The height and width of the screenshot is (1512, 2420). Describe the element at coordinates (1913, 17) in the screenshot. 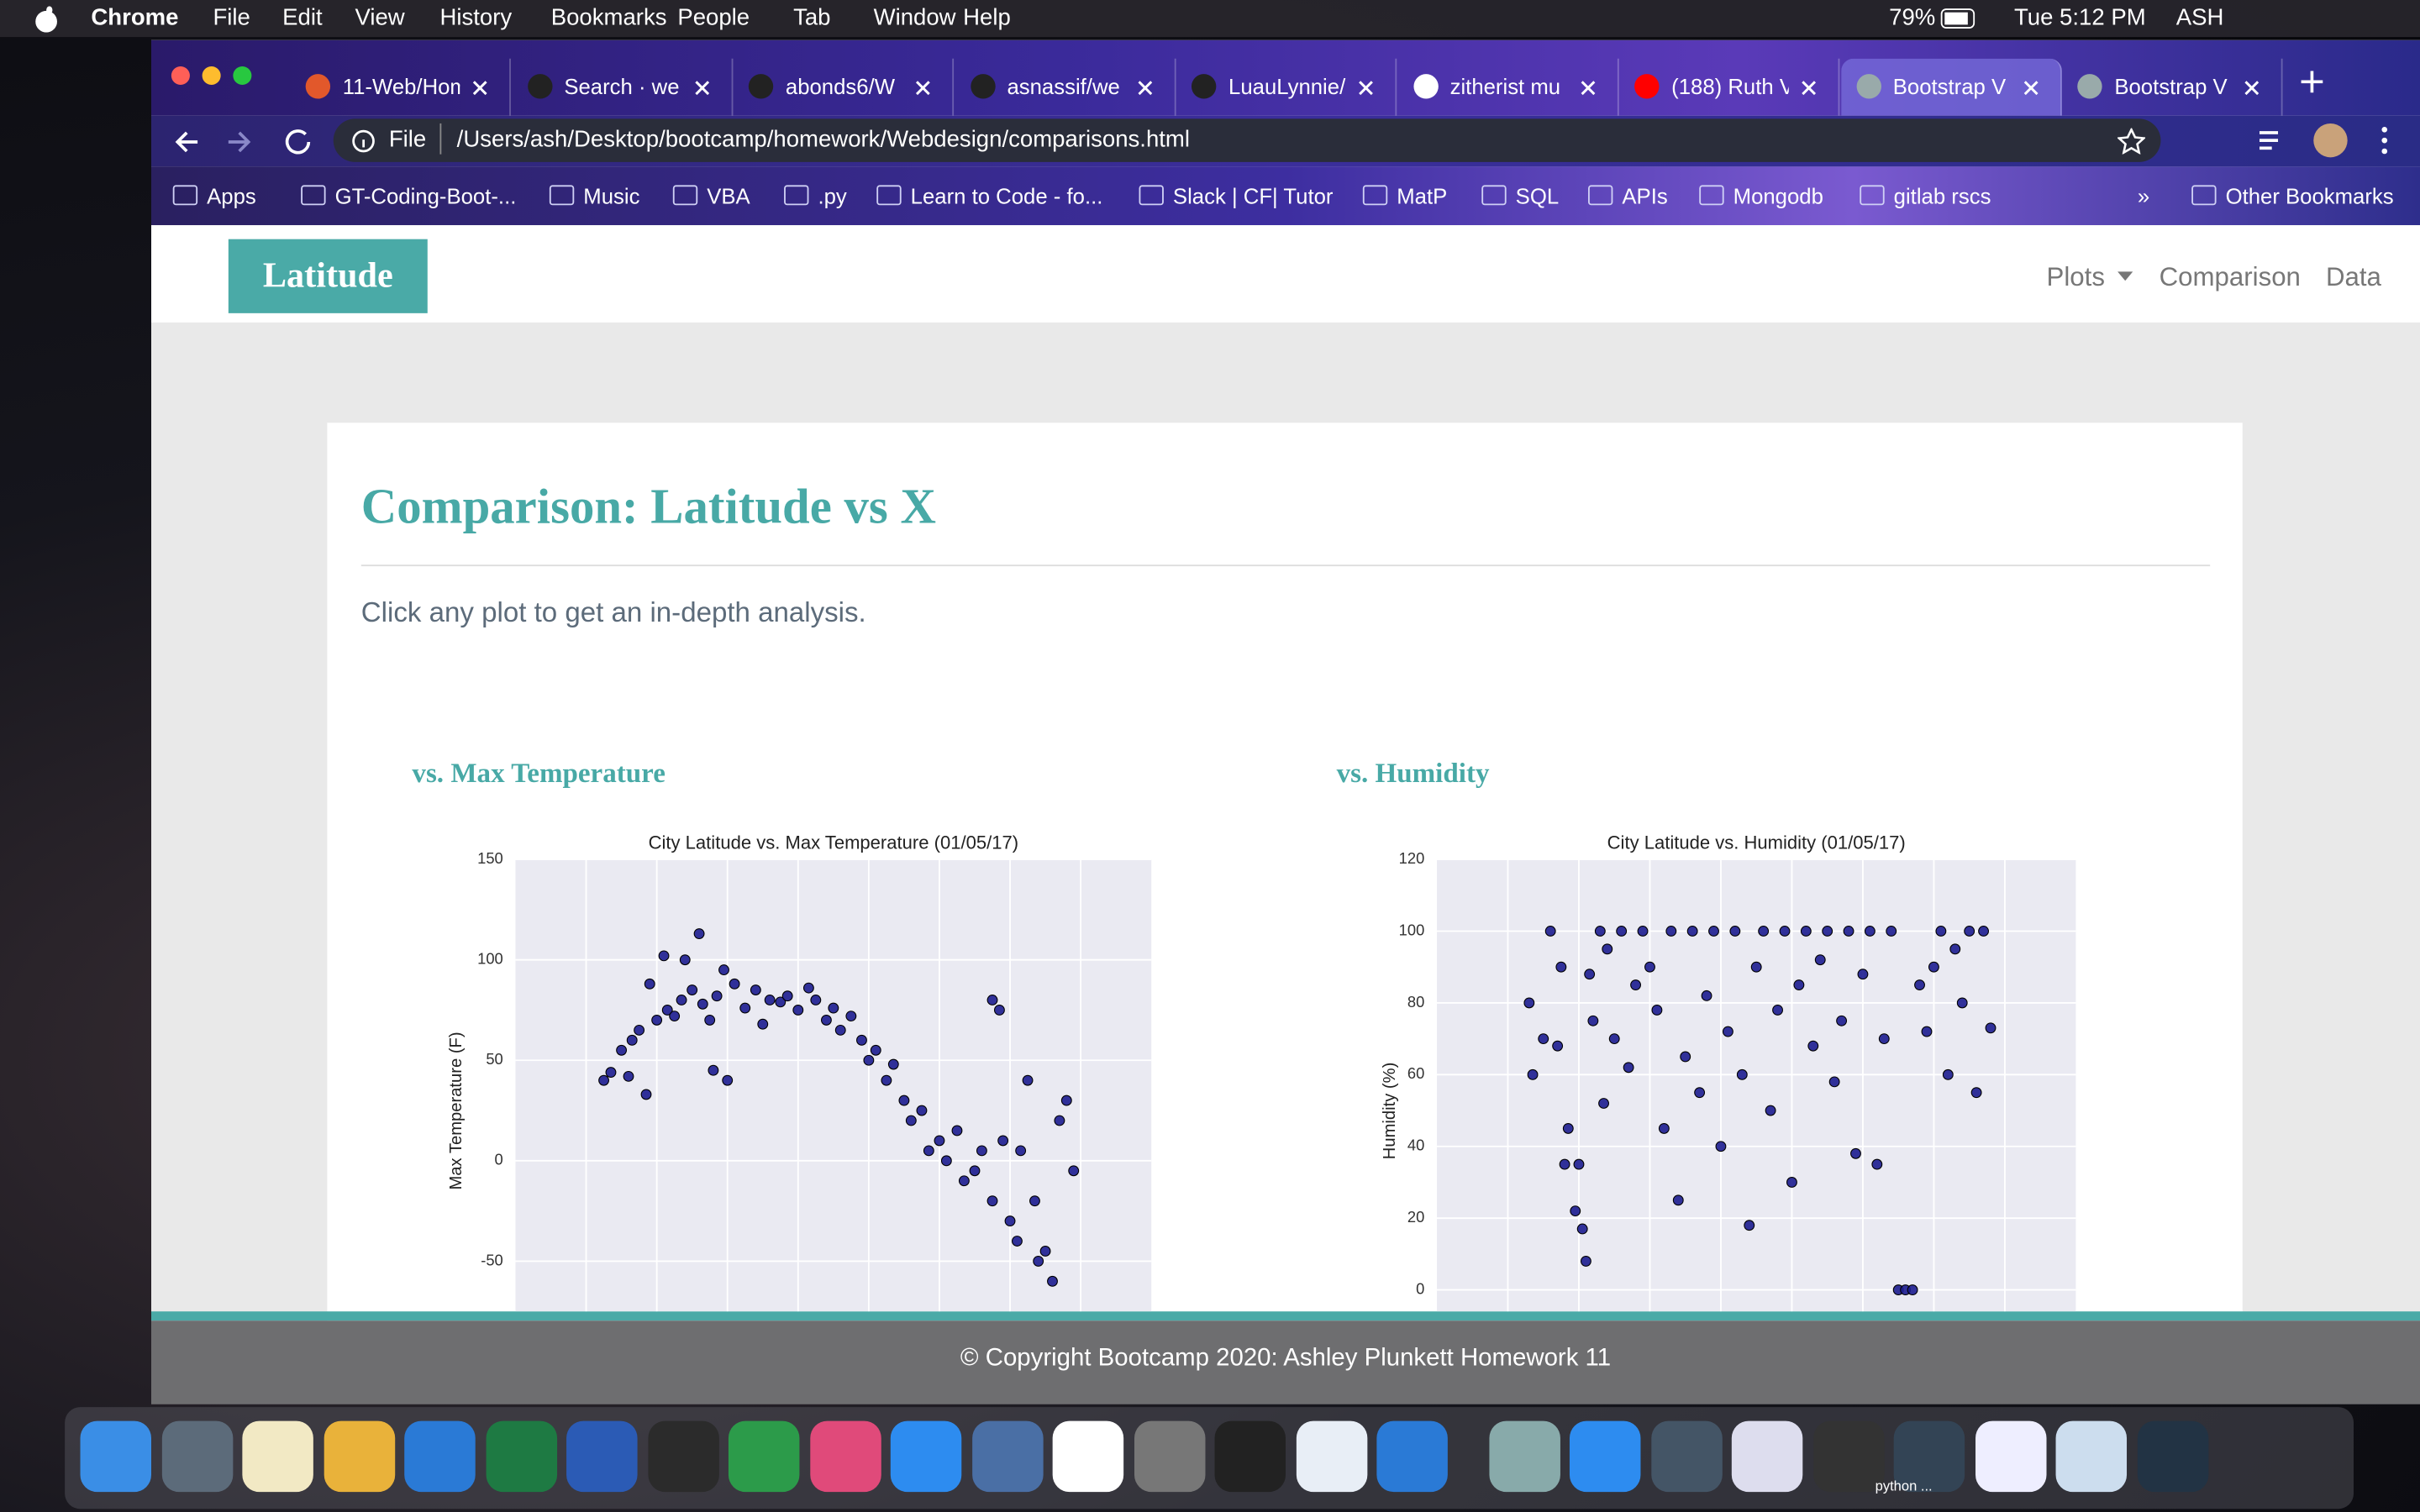

I see `battery: 79%` at that location.